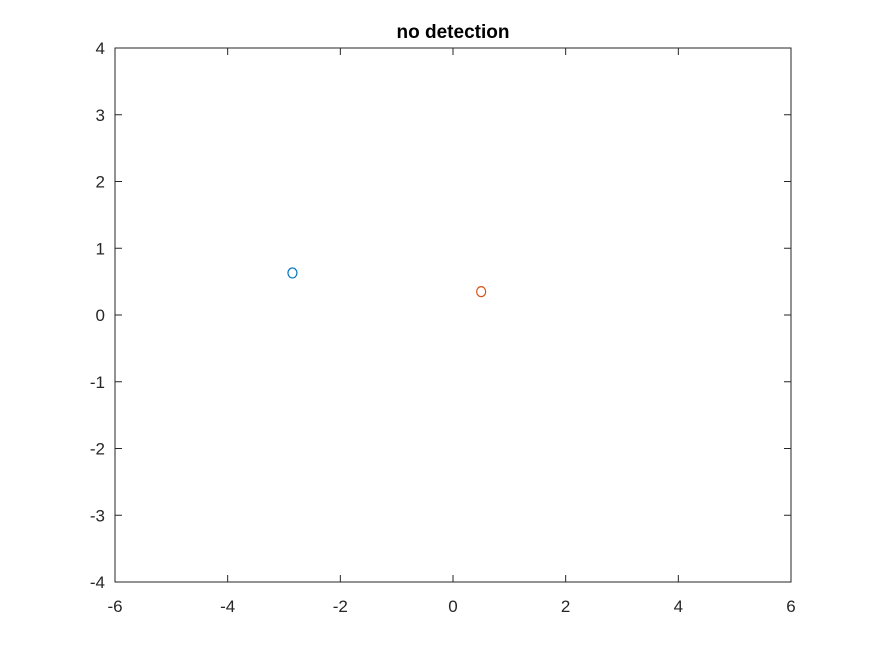  I want to click on x-tick-label: -6, so click(114, 606).